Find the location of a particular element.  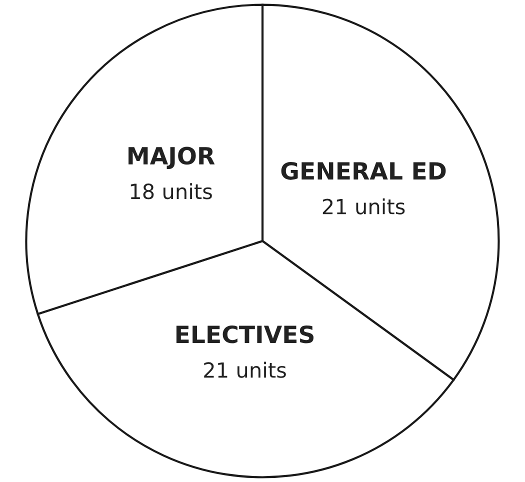

slice-label: ELECTIVES is located at coordinates (245, 334).